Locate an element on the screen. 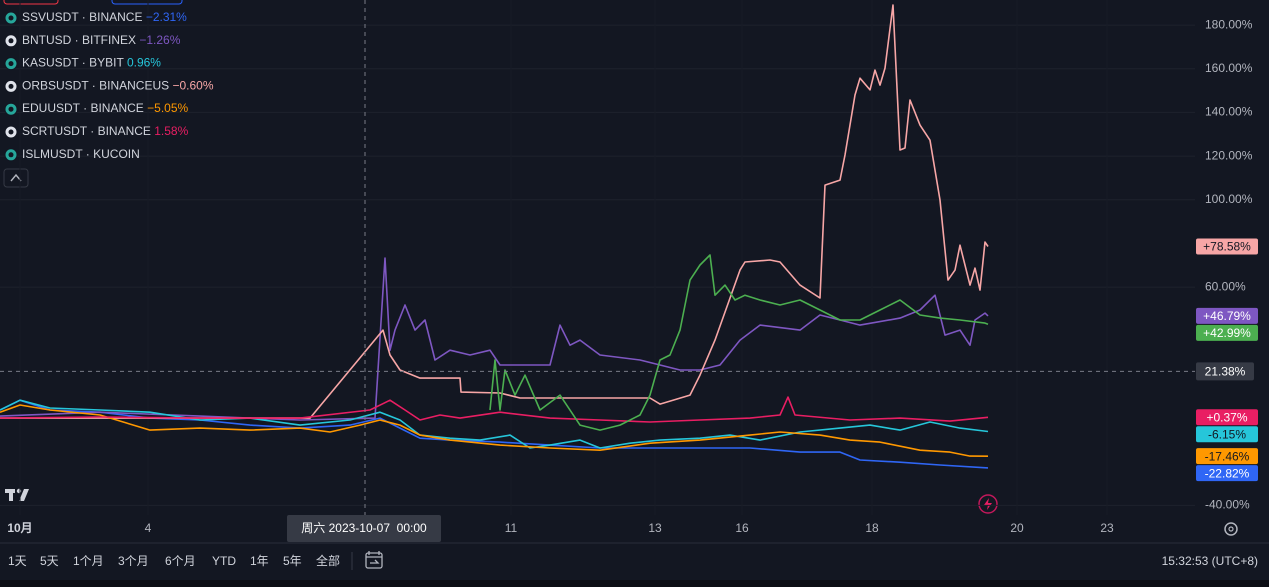  y-tick-label: -40.00% is located at coordinates (1227, 505).